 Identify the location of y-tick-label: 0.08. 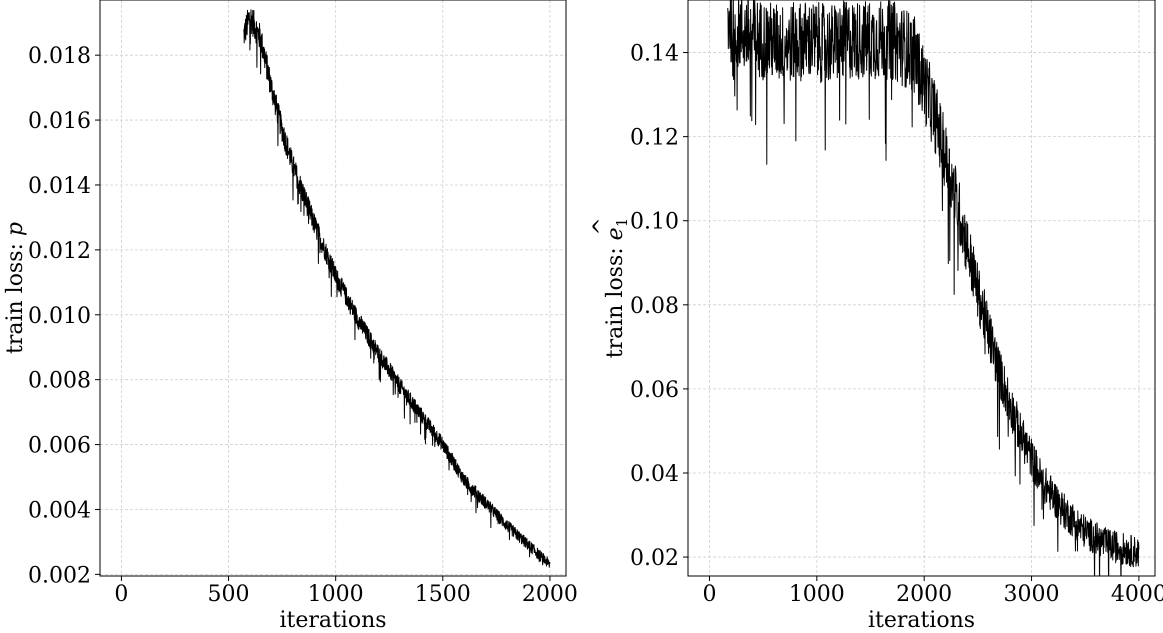
(654, 306).